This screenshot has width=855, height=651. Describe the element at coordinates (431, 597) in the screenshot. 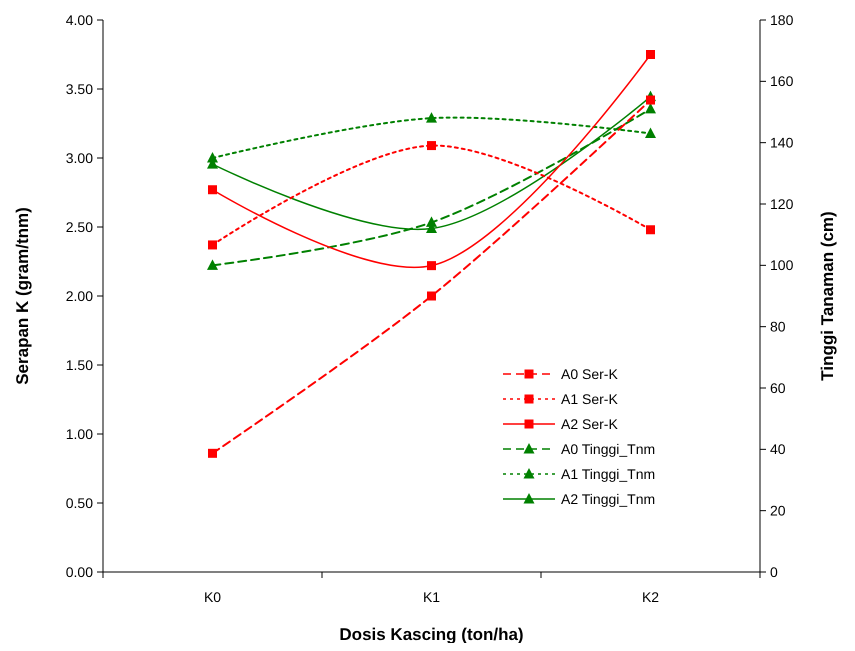

I see `x-tick-label: K1` at that location.